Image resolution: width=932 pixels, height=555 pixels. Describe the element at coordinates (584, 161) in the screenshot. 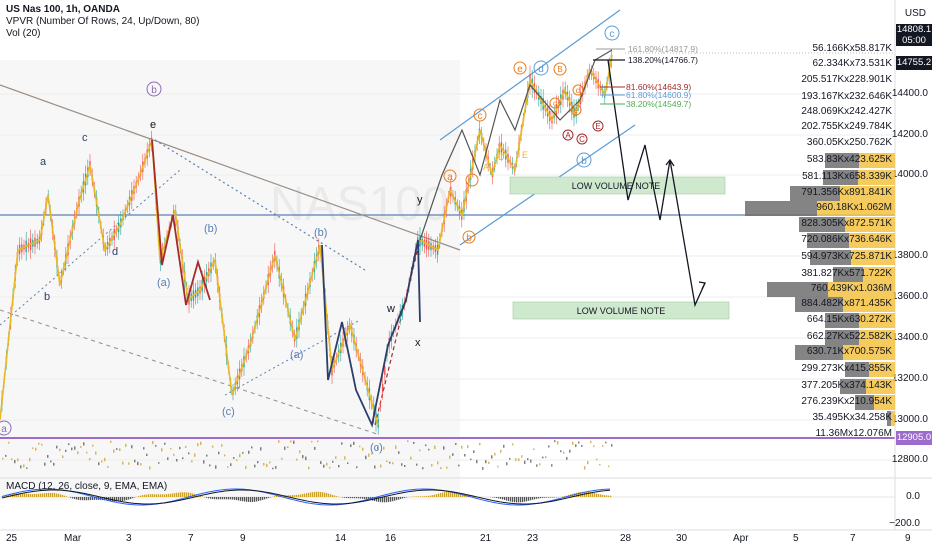

I see `circle-b2-label: b` at that location.